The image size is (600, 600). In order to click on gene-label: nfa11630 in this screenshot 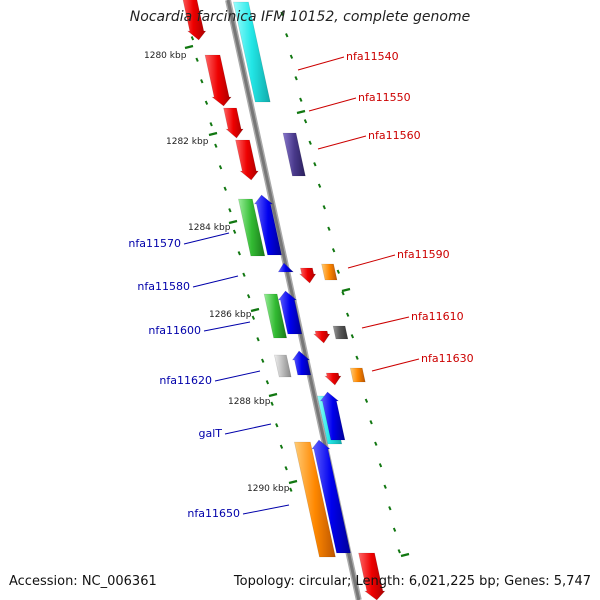, I will do `click(447, 358)`.